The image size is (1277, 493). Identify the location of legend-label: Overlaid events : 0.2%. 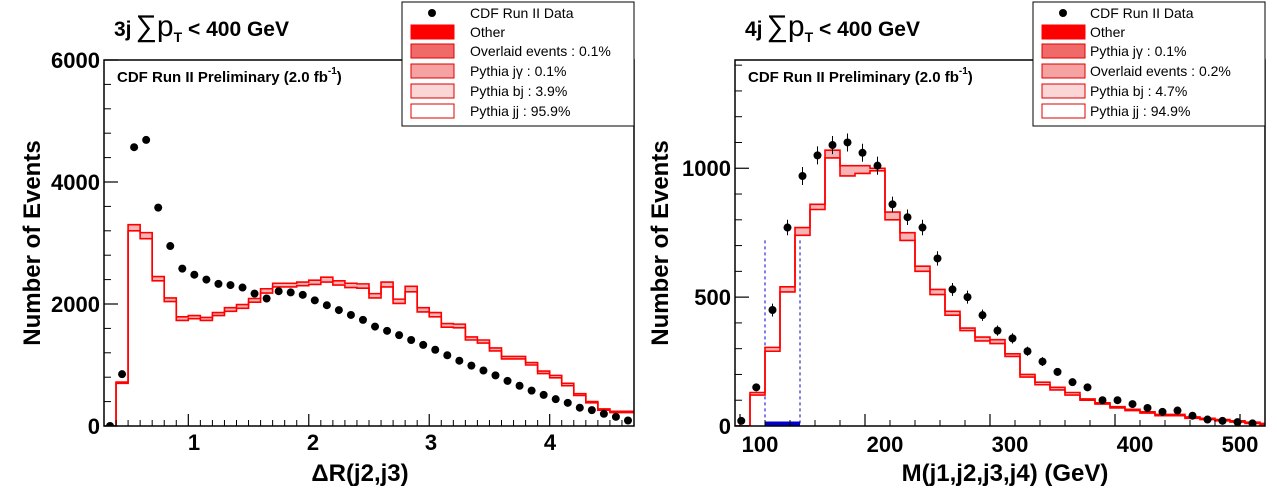
(1160, 71).